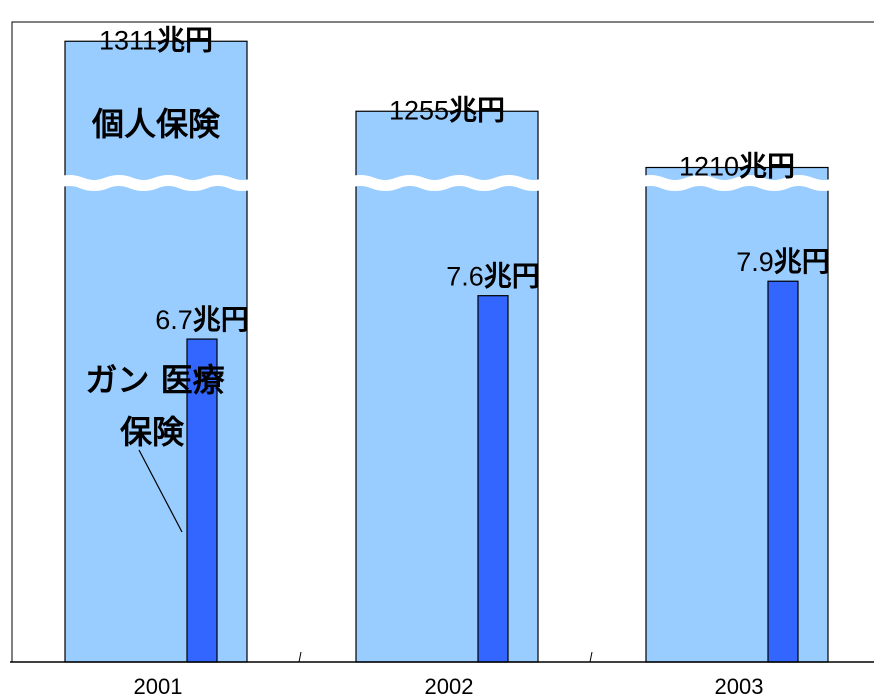  What do you see at coordinates (156, 39) in the screenshot?
I see `value-label-individual-2001: 1311兆円` at bounding box center [156, 39].